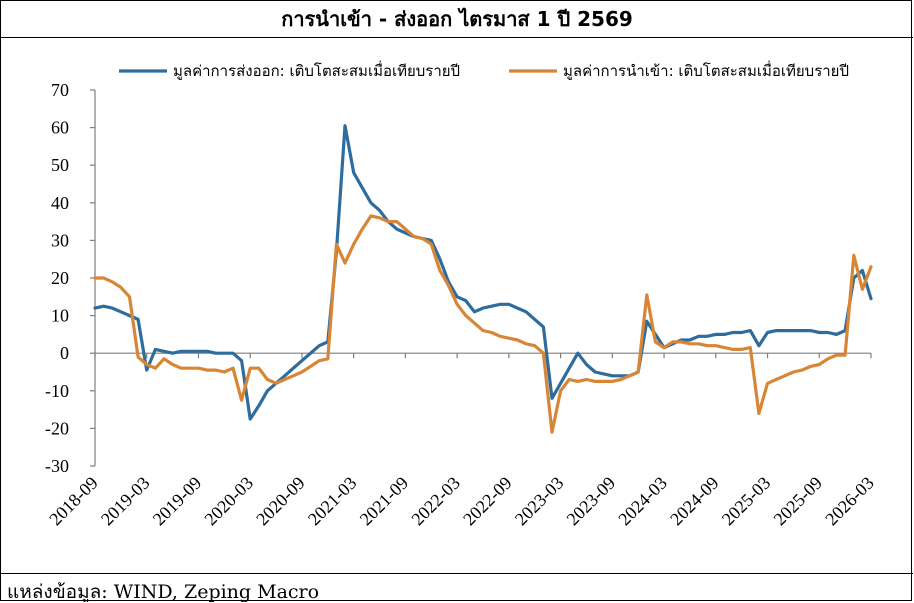 The height and width of the screenshot is (603, 914). Describe the element at coordinates (60, 240) in the screenshot. I see `y-tick-label: 30` at that location.